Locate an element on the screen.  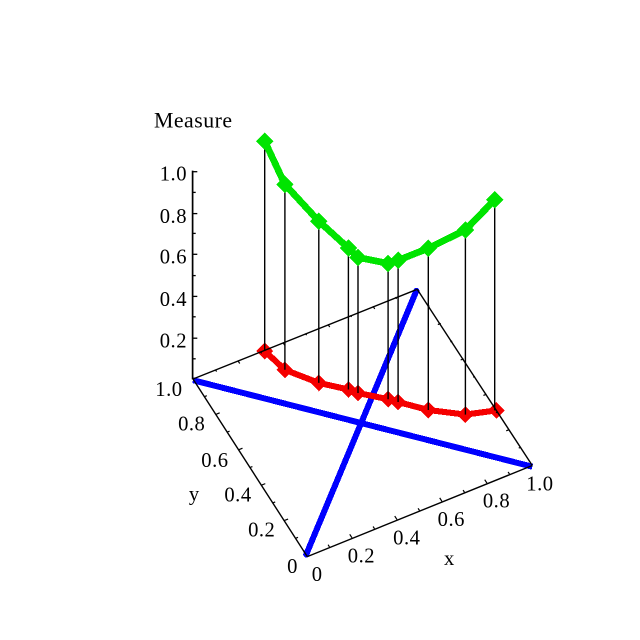
svg-text: x is located at coordinates (449, 559).